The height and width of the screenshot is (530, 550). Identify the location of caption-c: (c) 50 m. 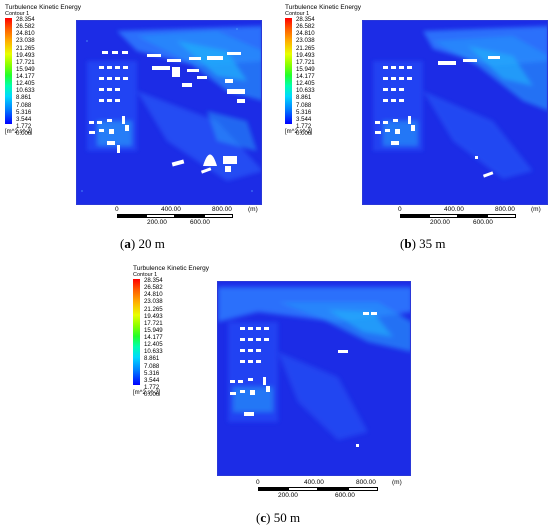
(278, 517).